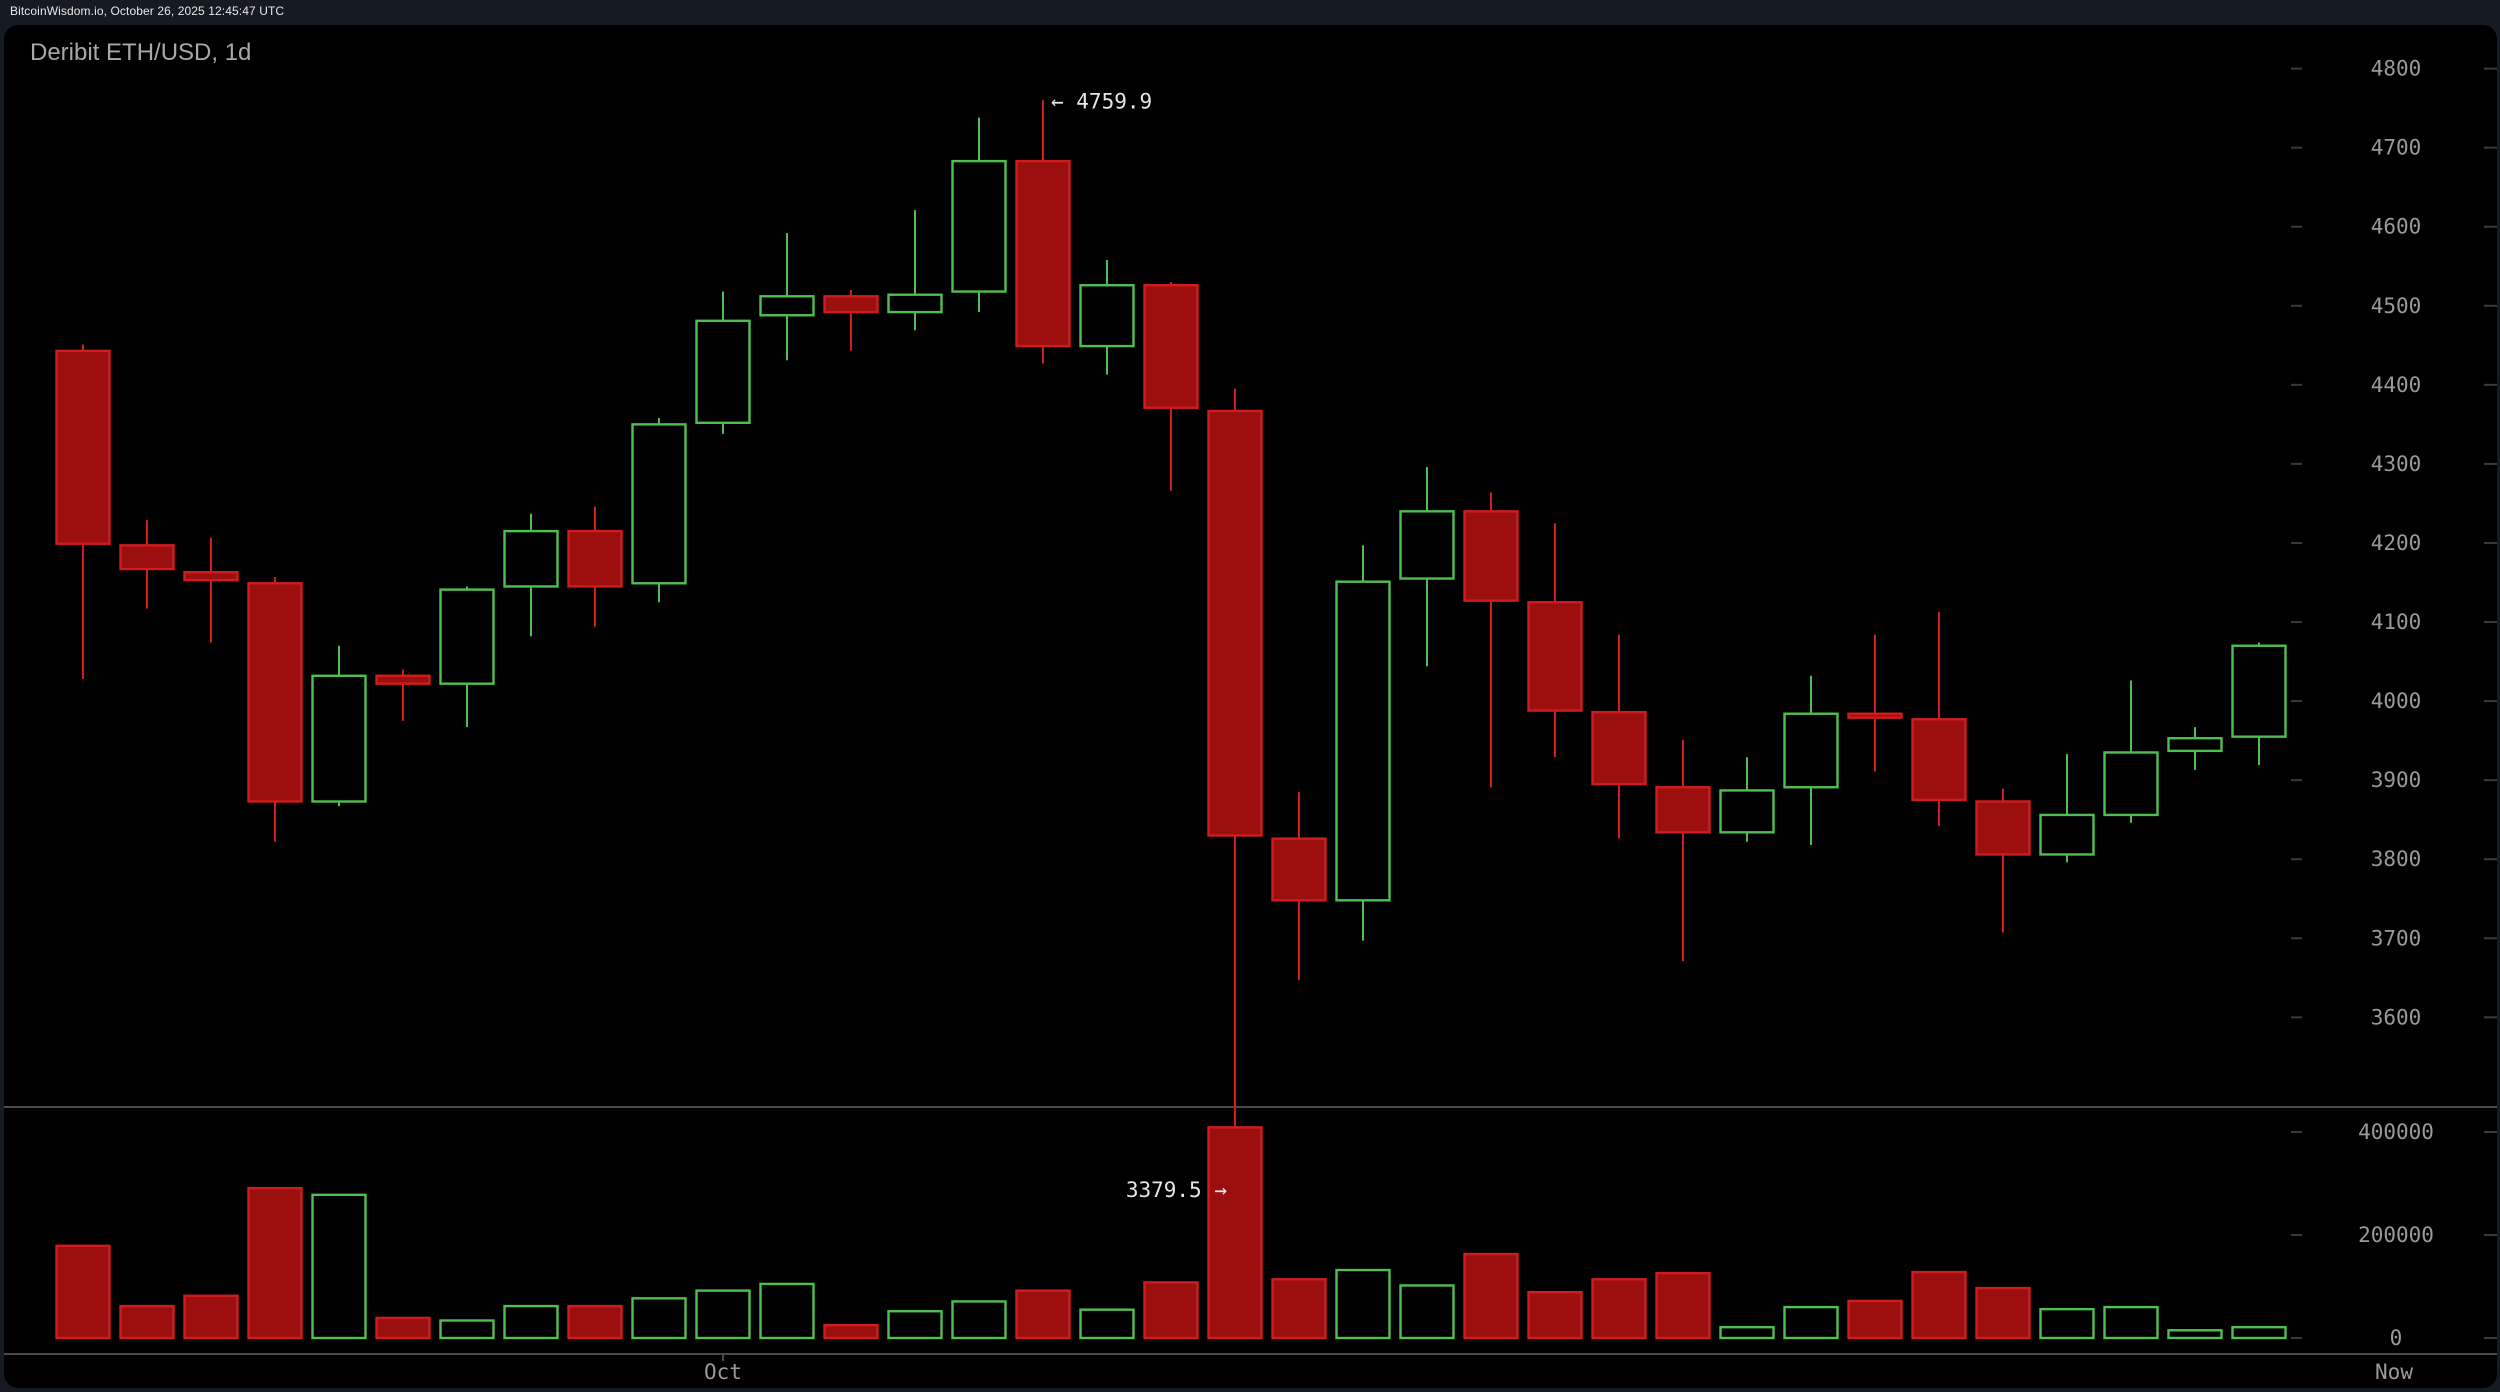 Image resolution: width=2500 pixels, height=1392 pixels. I want to click on chart-title: Deribit ETH/USD, 1d, so click(141, 52).